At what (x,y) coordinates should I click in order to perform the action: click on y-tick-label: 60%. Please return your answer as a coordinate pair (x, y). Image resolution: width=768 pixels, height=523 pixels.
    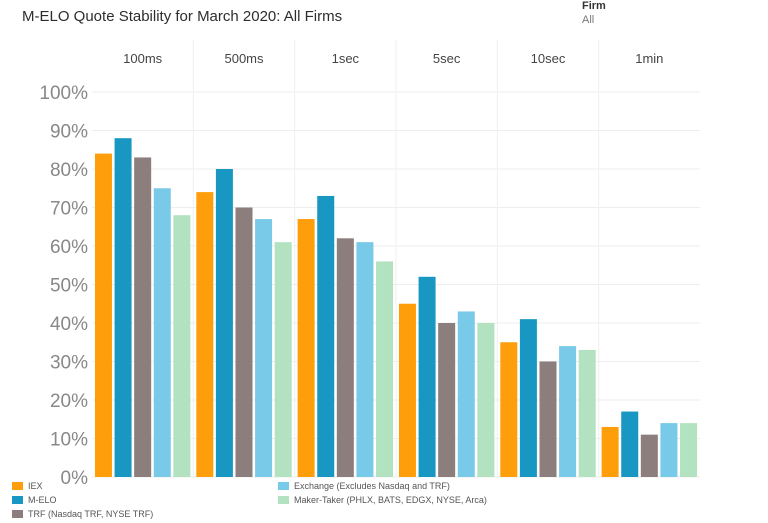
    Looking at the image, I should click on (69, 247).